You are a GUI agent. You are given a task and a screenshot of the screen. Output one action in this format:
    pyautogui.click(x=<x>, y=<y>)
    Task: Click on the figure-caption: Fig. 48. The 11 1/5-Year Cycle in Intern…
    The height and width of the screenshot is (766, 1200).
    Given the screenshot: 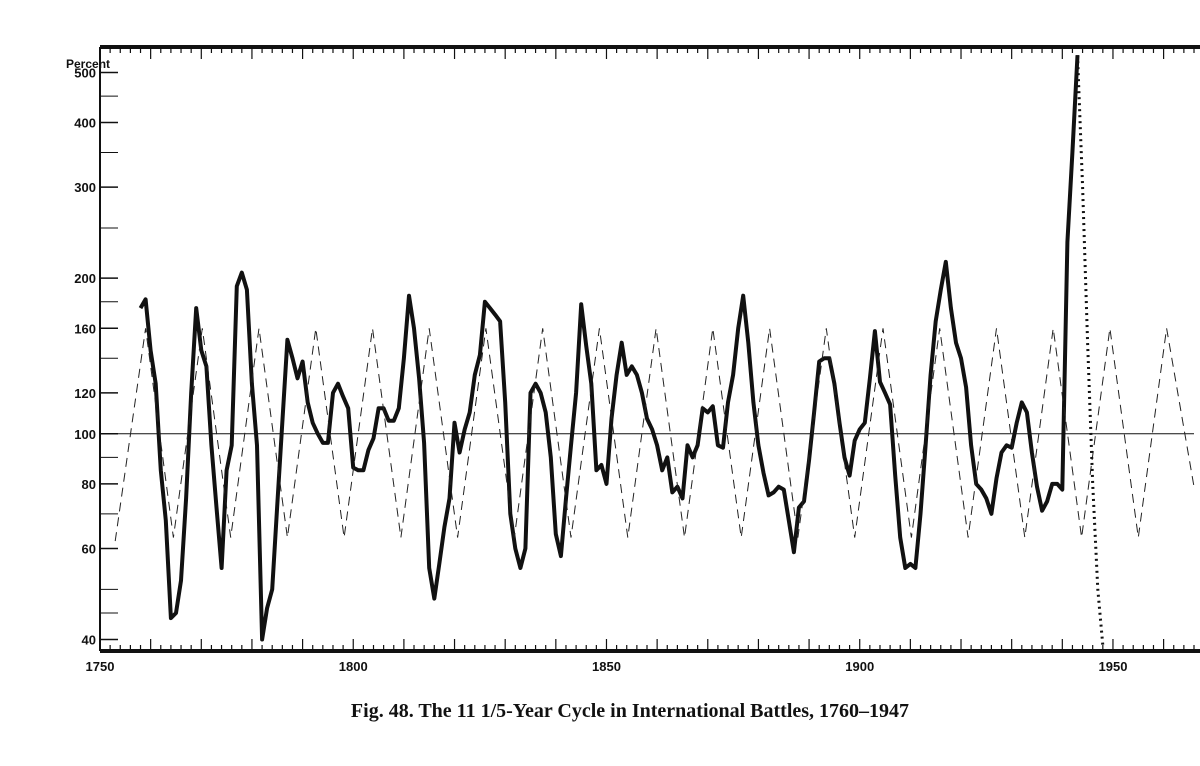 What is the action you would take?
    pyautogui.click(x=630, y=711)
    